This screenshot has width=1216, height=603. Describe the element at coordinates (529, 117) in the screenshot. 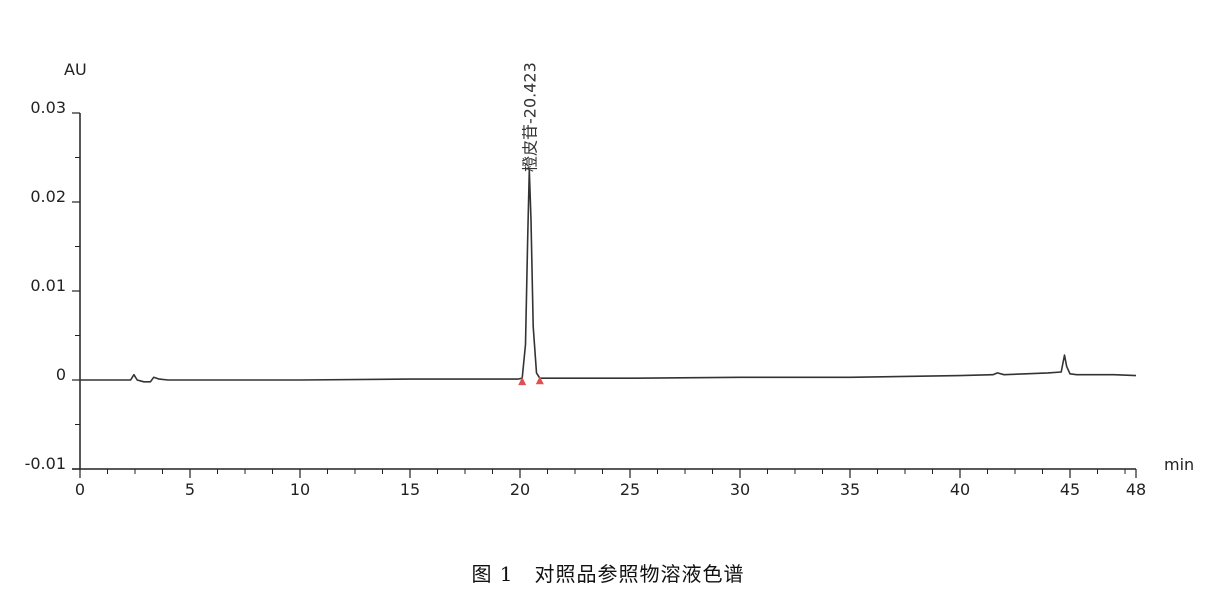

I see `peak-label: 橙皮苷-20.423` at that location.